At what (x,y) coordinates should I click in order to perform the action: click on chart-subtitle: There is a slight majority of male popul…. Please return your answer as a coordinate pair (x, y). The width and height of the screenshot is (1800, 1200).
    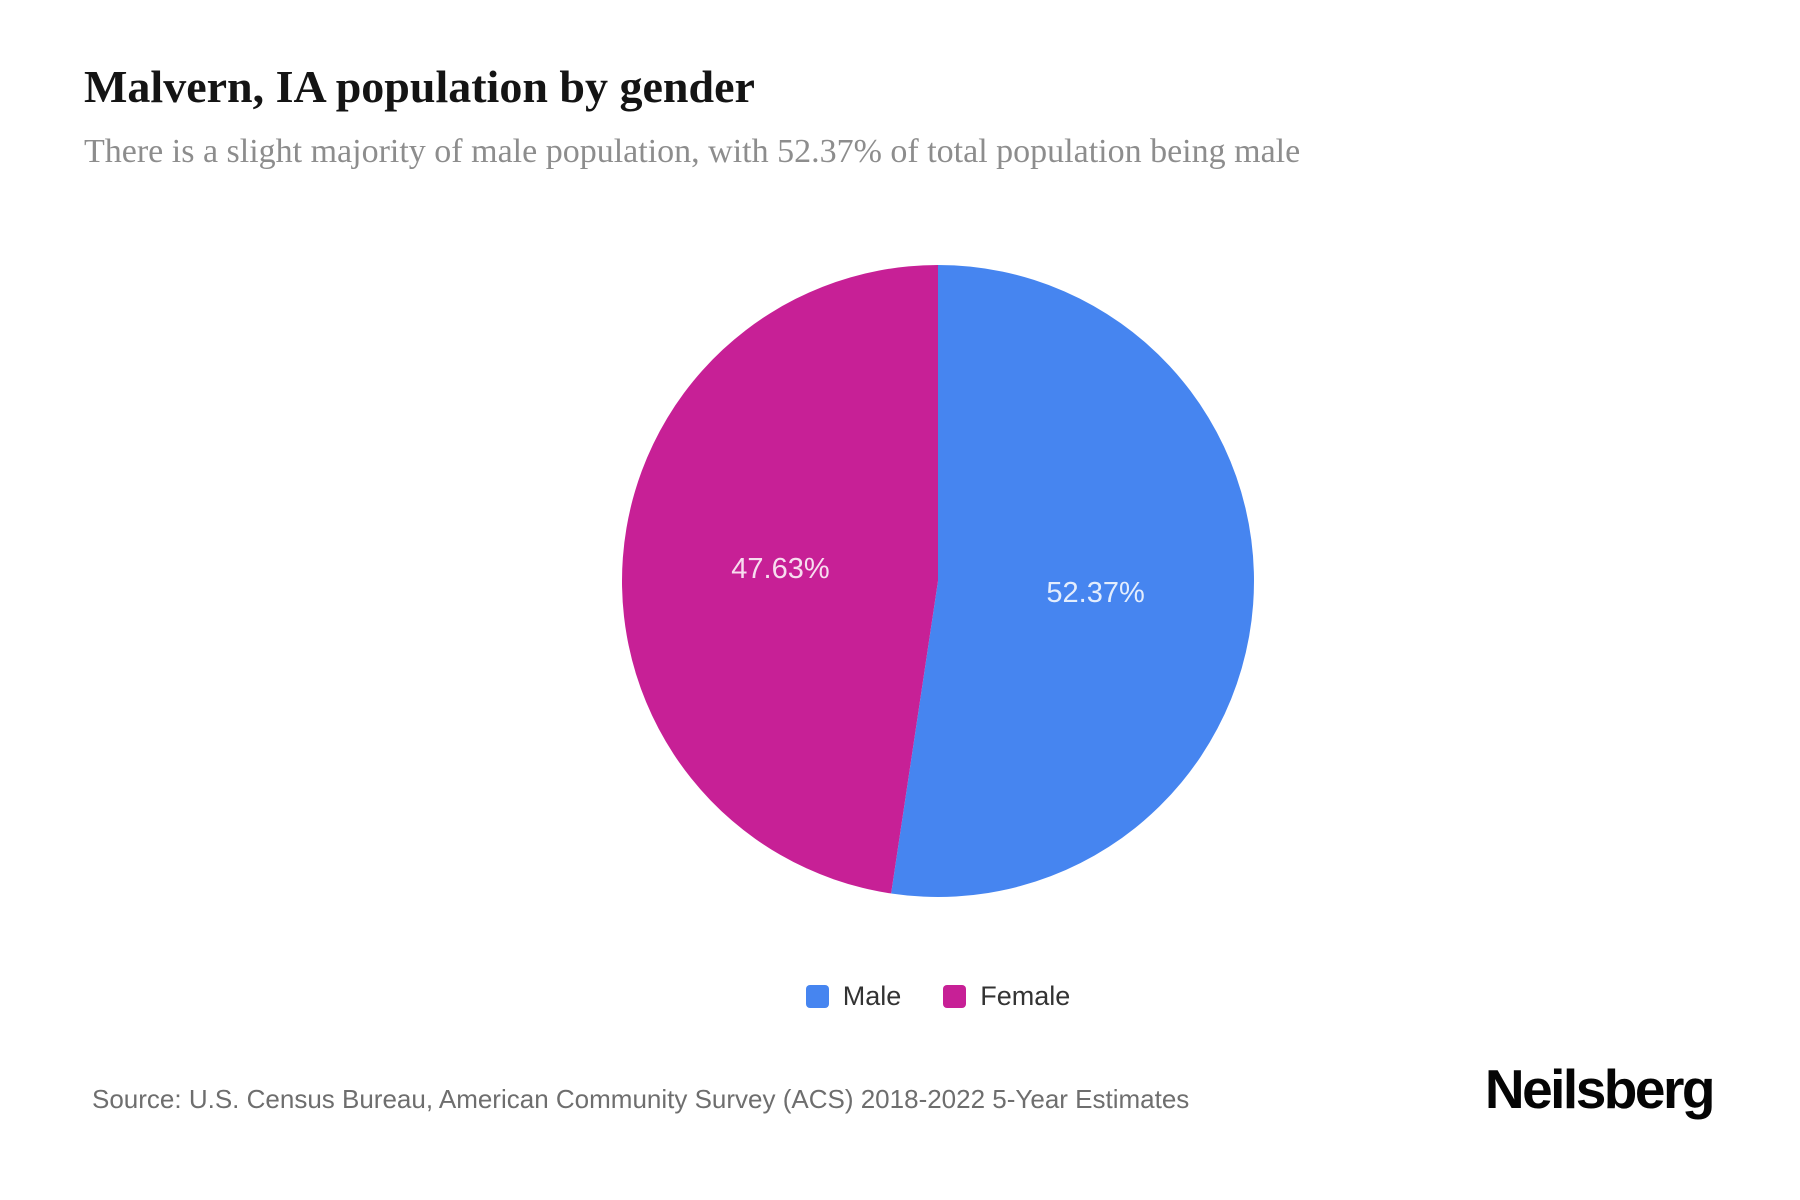
    Looking at the image, I should click on (692, 151).